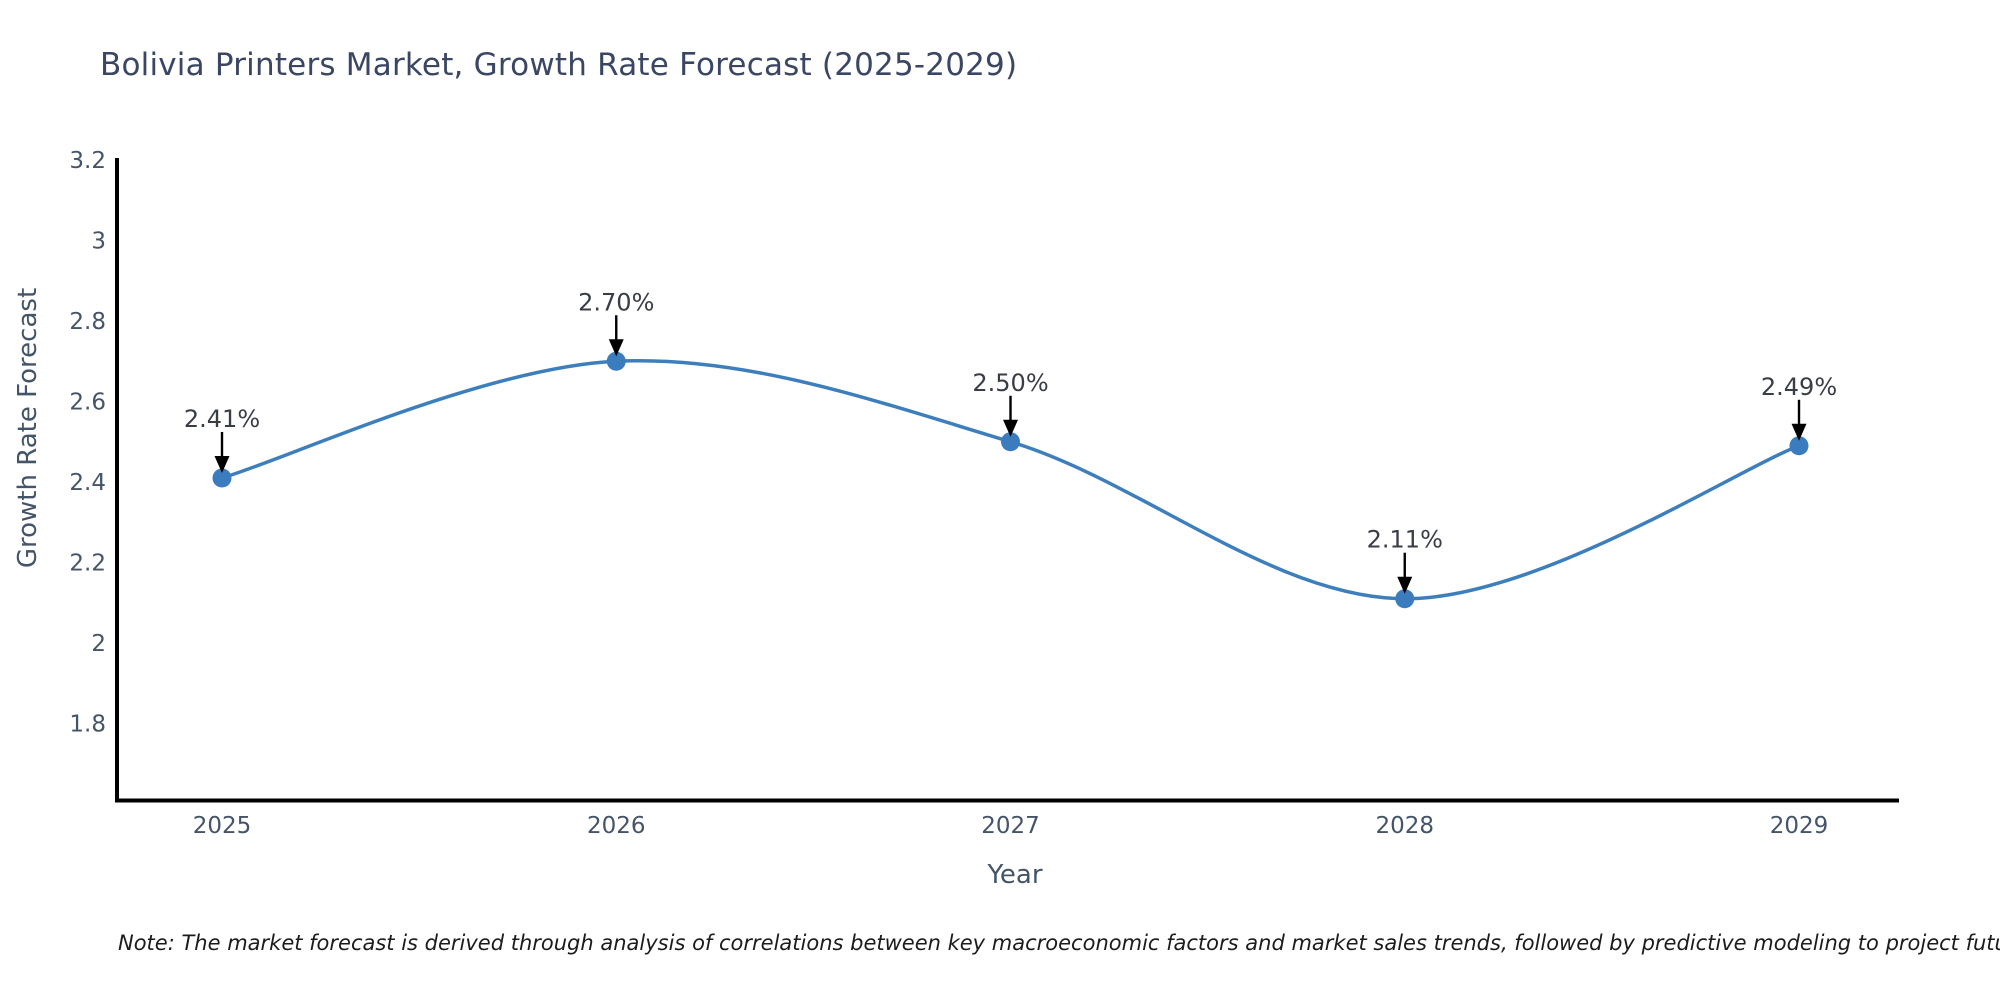  I want to click on data-point-label: 2.70%, so click(616, 302).